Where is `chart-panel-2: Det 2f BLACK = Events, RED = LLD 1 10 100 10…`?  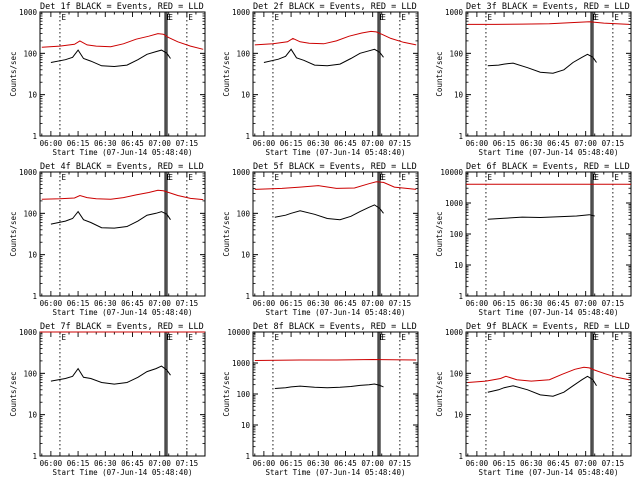
chart-panel-2: Det 2f BLACK = Events, RED = LLD 1 10 100 10… is located at coordinates (320, 79).